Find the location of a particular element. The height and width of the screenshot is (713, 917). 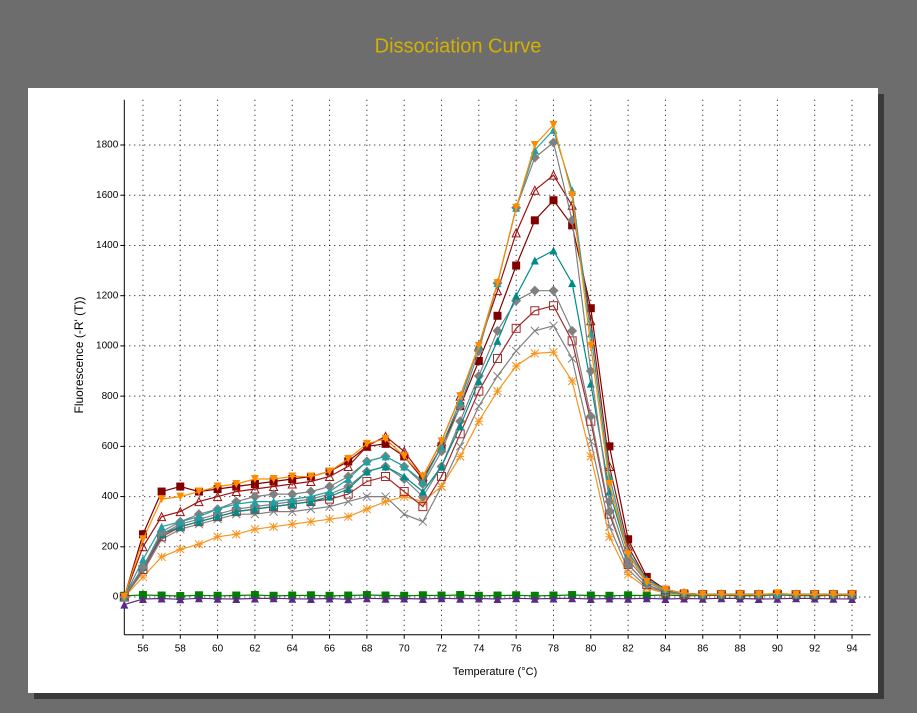

x-tick-label: 70 is located at coordinates (405, 648).